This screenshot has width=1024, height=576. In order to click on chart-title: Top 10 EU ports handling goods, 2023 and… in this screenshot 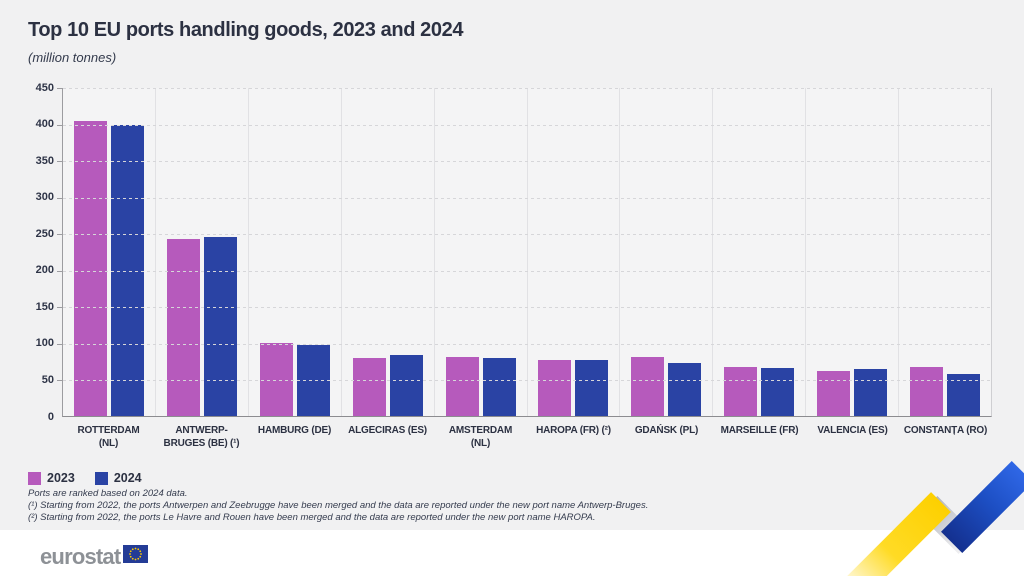, I will do `click(246, 30)`.